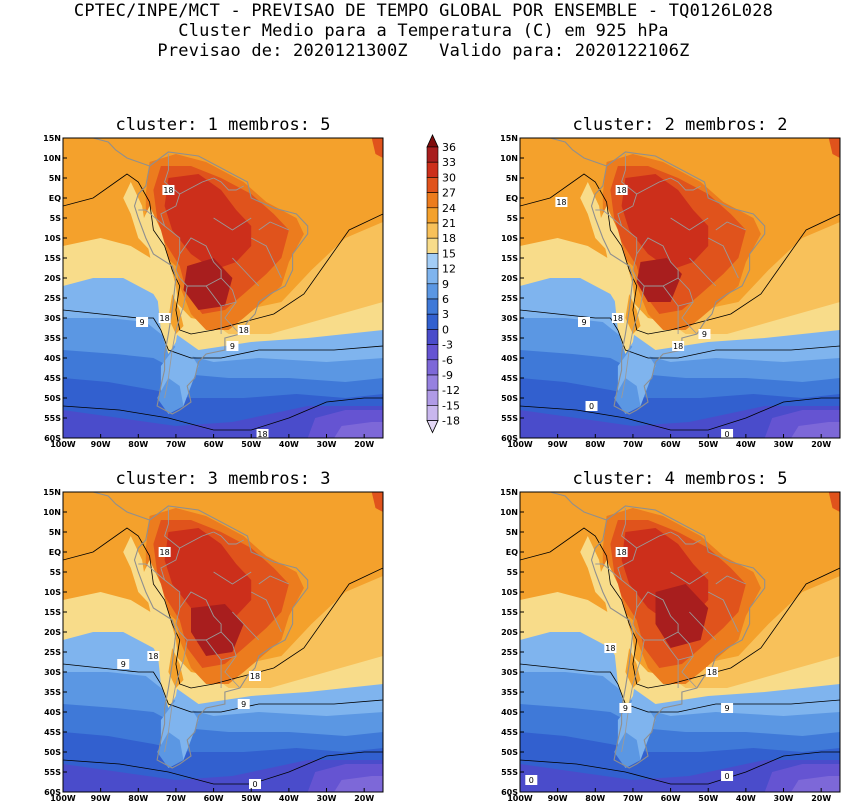  What do you see at coordinates (254, 784) in the screenshot?
I see `contour-label: 0` at bounding box center [254, 784].